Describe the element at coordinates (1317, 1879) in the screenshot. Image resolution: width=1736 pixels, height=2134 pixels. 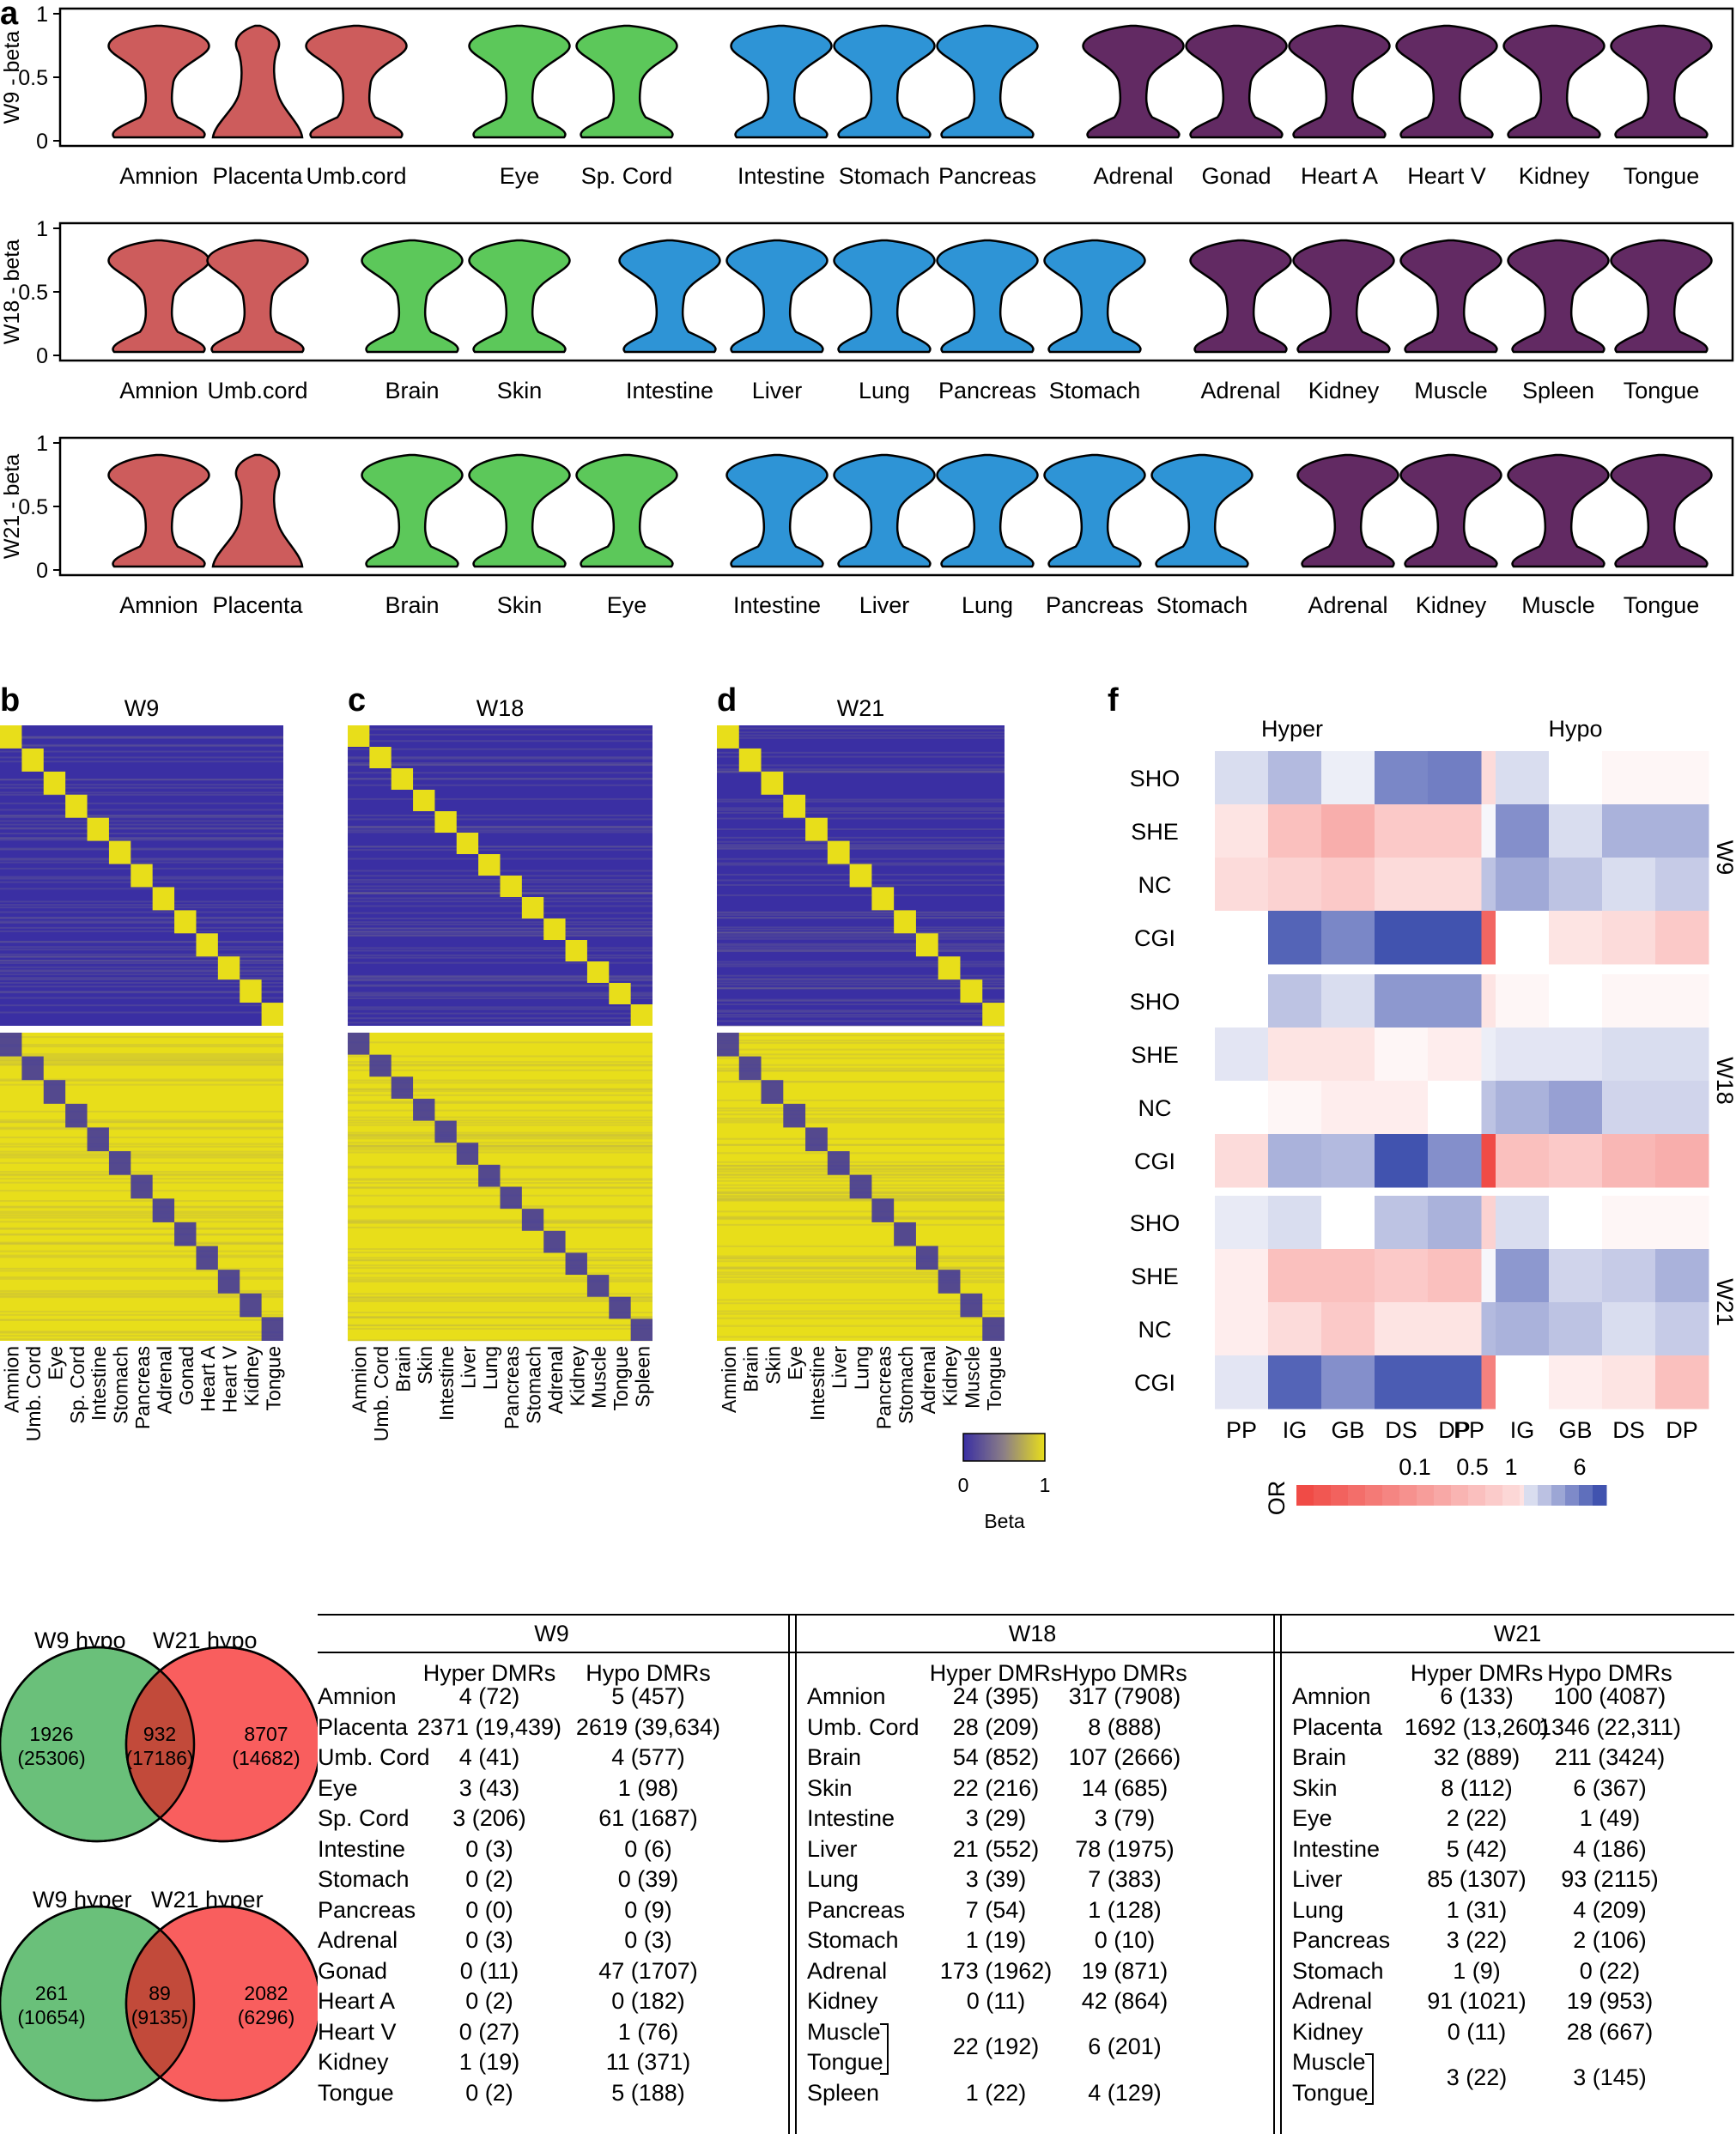
I see `table-row-label: Liver` at that location.